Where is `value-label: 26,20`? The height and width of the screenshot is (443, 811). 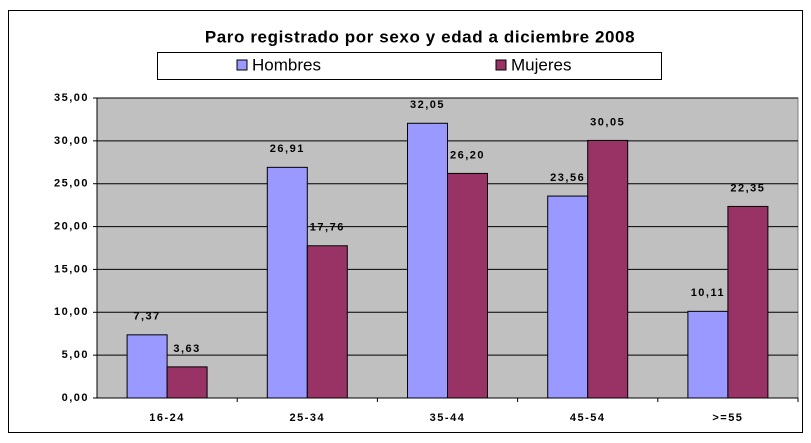
value-label: 26,20 is located at coordinates (467, 155).